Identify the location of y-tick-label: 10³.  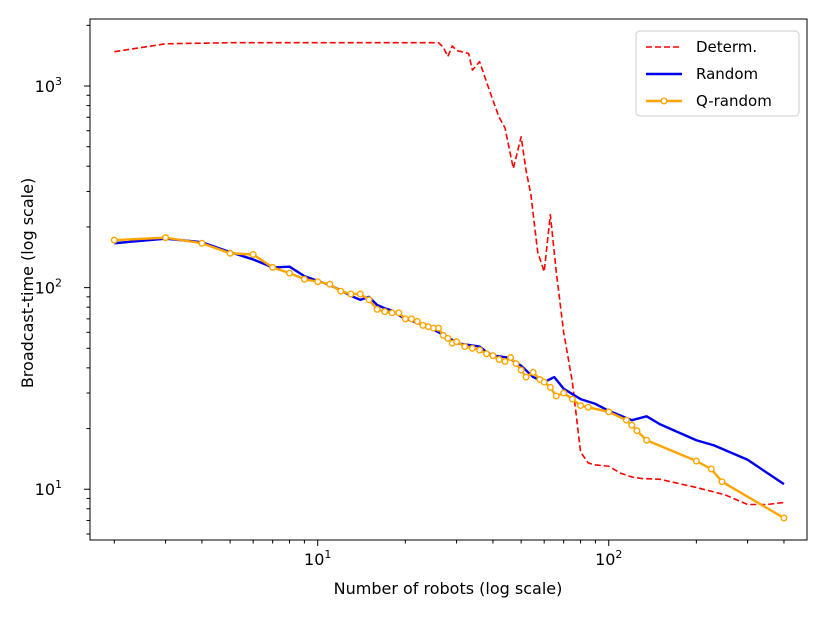
(48, 85).